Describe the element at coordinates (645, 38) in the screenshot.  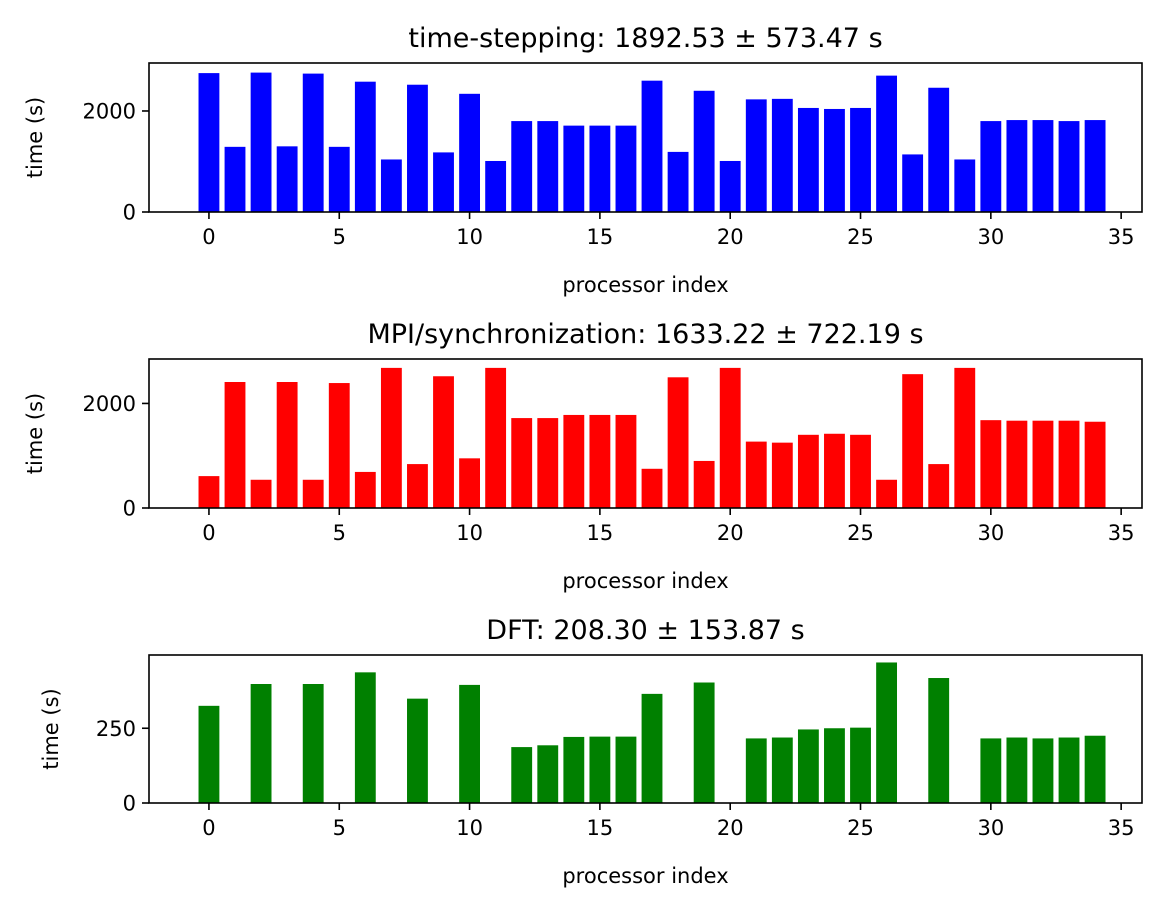
I see `chart-title: time-stepping: 1892.53 ± 573.47 s` at that location.